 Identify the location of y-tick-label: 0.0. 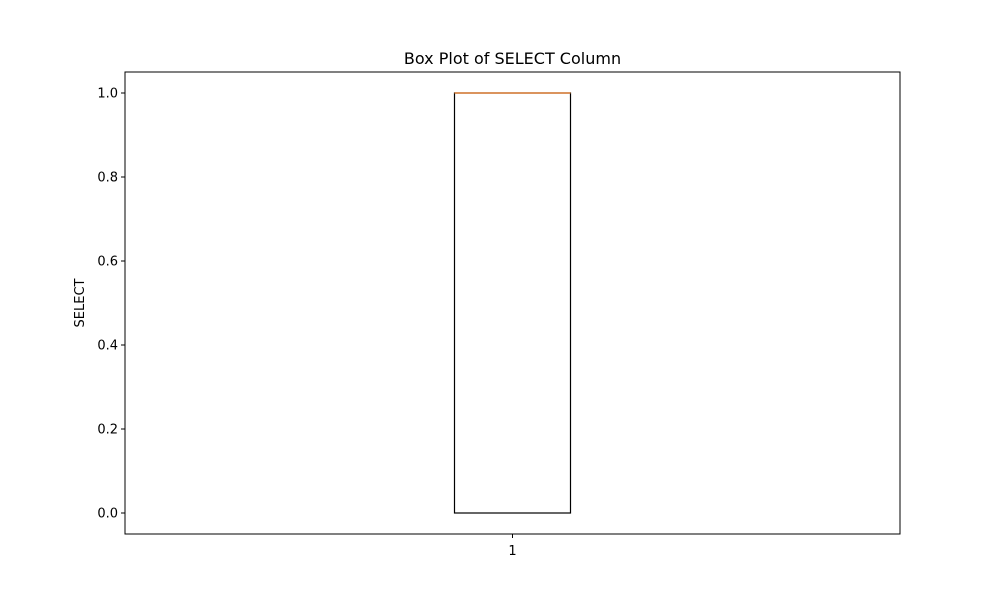
(107, 514).